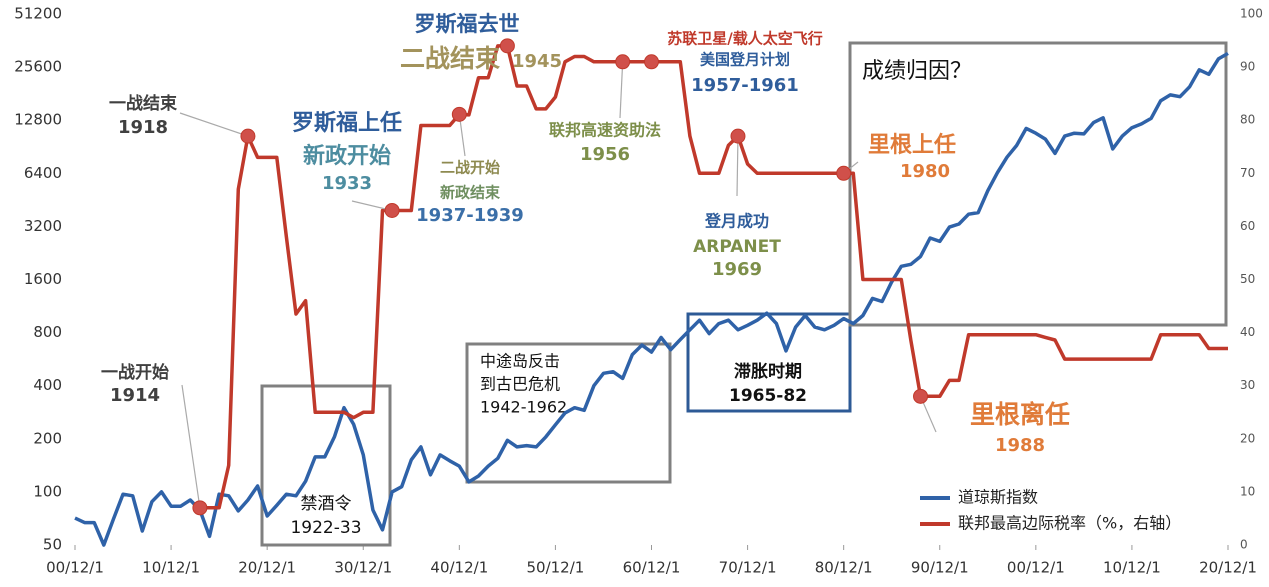 The width and height of the screenshot is (1269, 587). Describe the element at coordinates (1247, 120) in the screenshot. I see `y2-tick-label: 80` at that location.